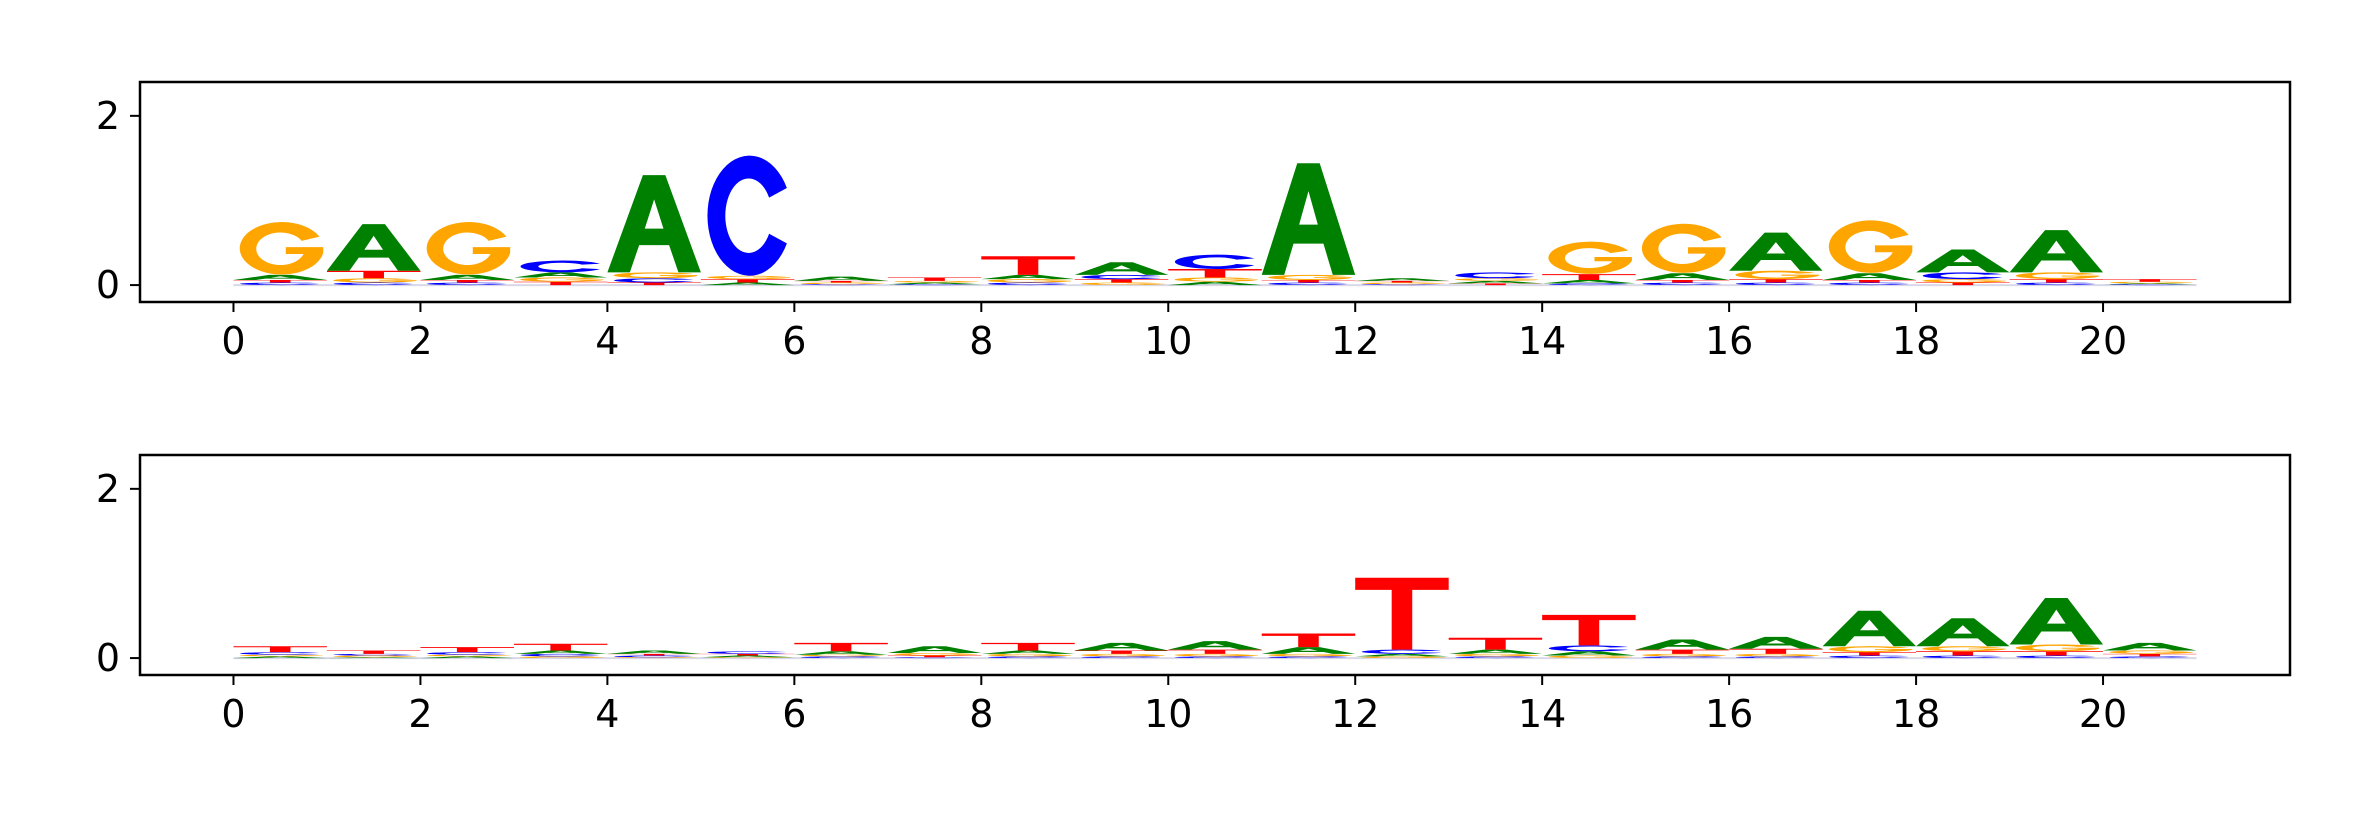  What do you see at coordinates (233, 714) in the screenshot?
I see `x-tick-label: 0` at bounding box center [233, 714].